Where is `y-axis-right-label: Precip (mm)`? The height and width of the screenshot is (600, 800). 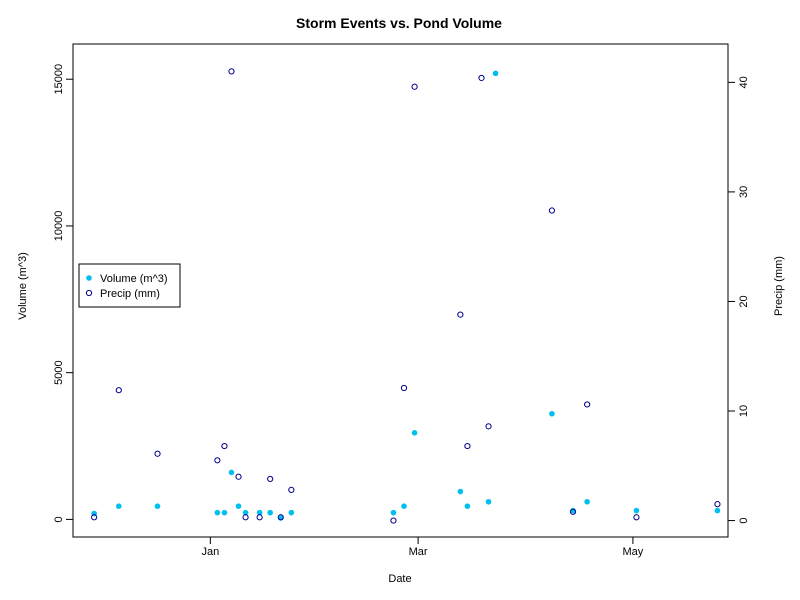
y-axis-right-label: Precip (mm) is located at coordinates (779, 286).